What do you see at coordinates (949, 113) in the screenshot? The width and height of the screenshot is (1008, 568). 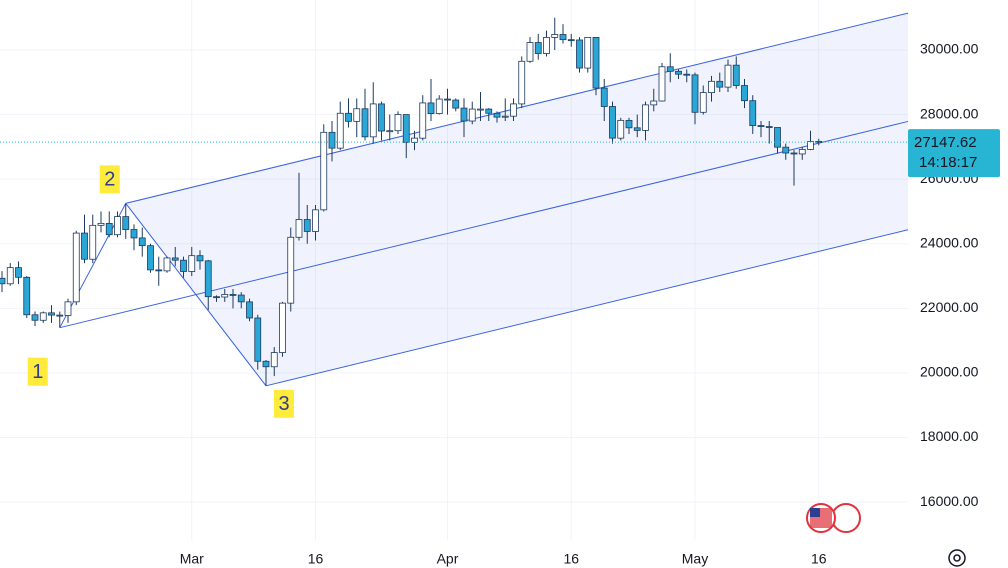 I see `y-tick-label: 28000.00` at bounding box center [949, 113].